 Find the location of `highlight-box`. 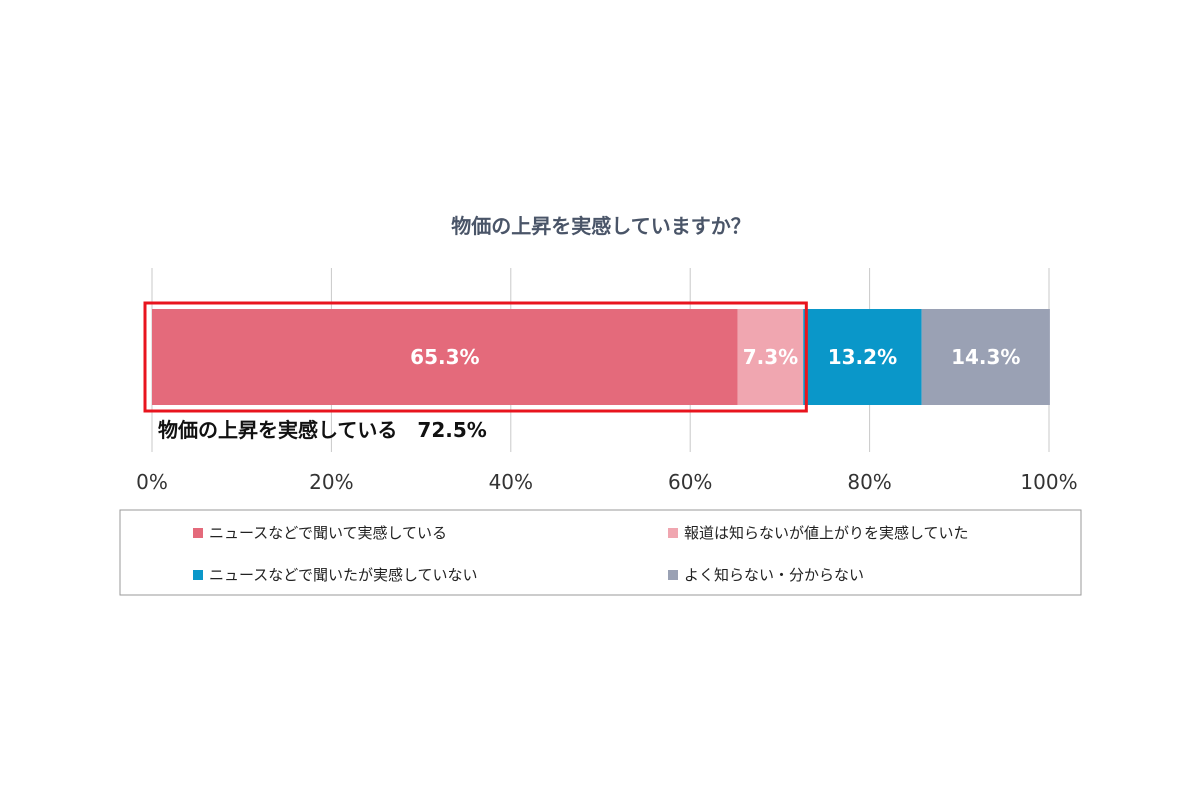

highlight-box is located at coordinates (475, 357).